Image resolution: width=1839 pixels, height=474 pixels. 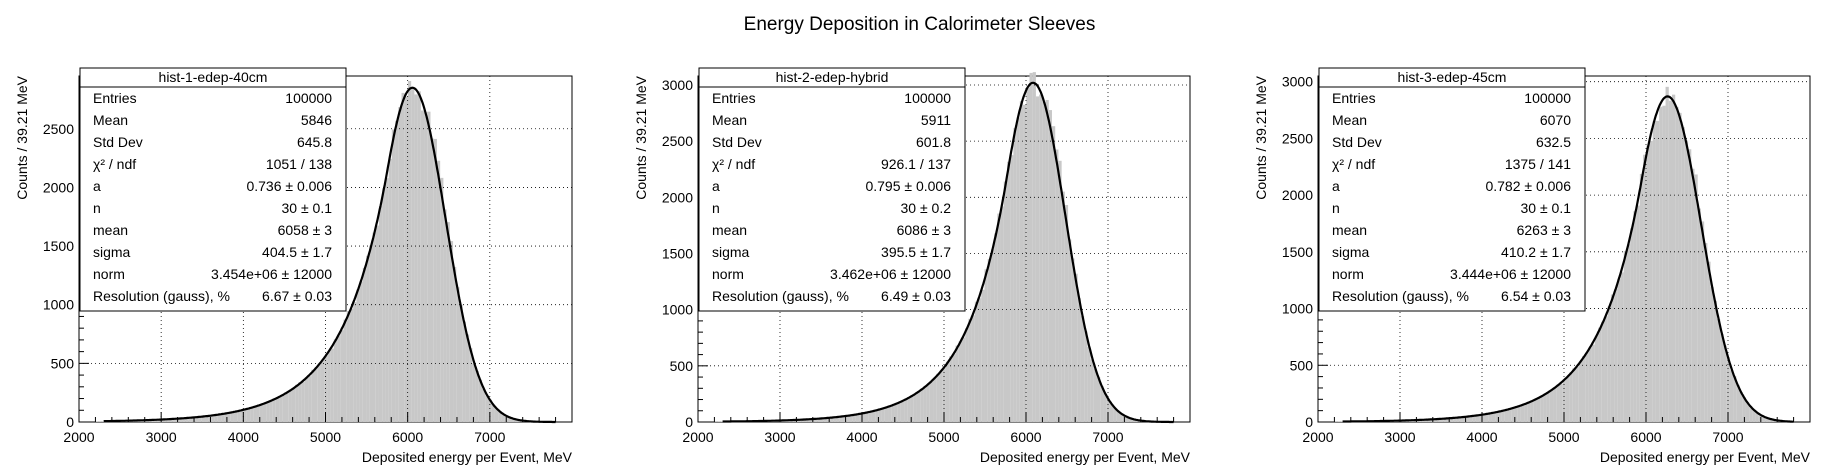 What do you see at coordinates (299, 164) in the screenshot?
I see `stats-value: 1051 / 138` at bounding box center [299, 164].